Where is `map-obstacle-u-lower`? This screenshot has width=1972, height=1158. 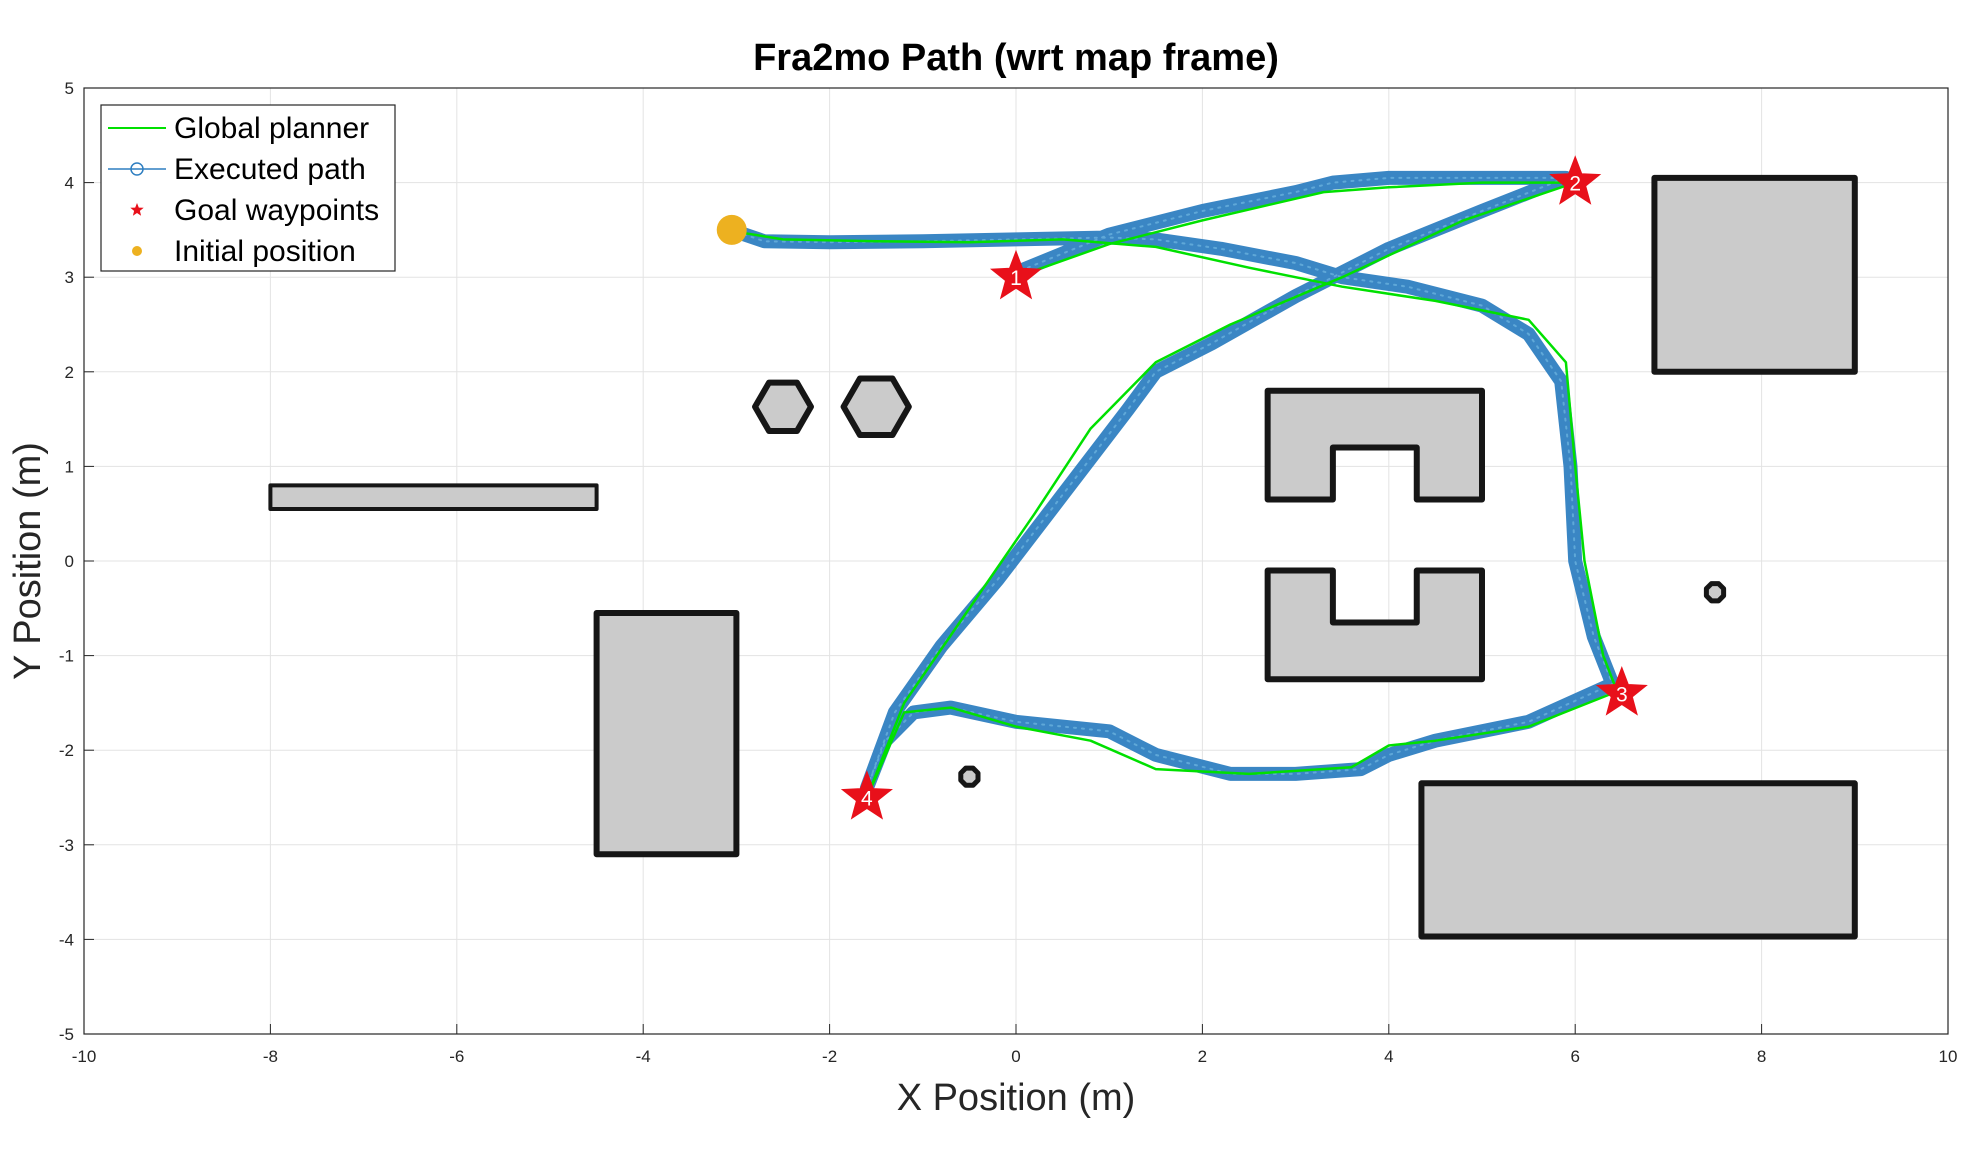 map-obstacle-u-lower is located at coordinates (1374, 625).